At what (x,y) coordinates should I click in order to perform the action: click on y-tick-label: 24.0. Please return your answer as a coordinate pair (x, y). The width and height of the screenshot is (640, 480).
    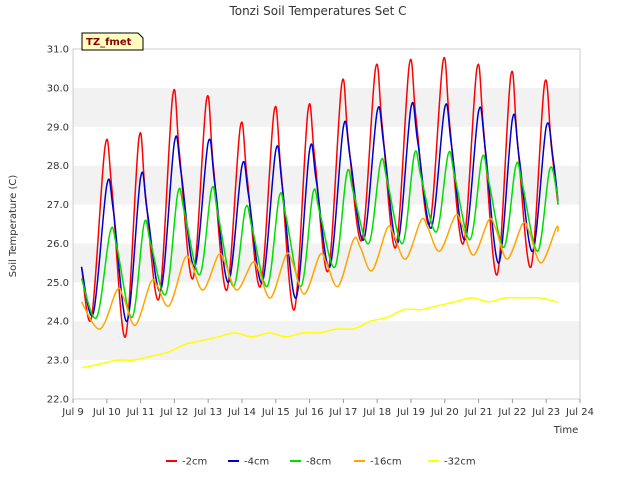
    Looking at the image, I should click on (58, 322).